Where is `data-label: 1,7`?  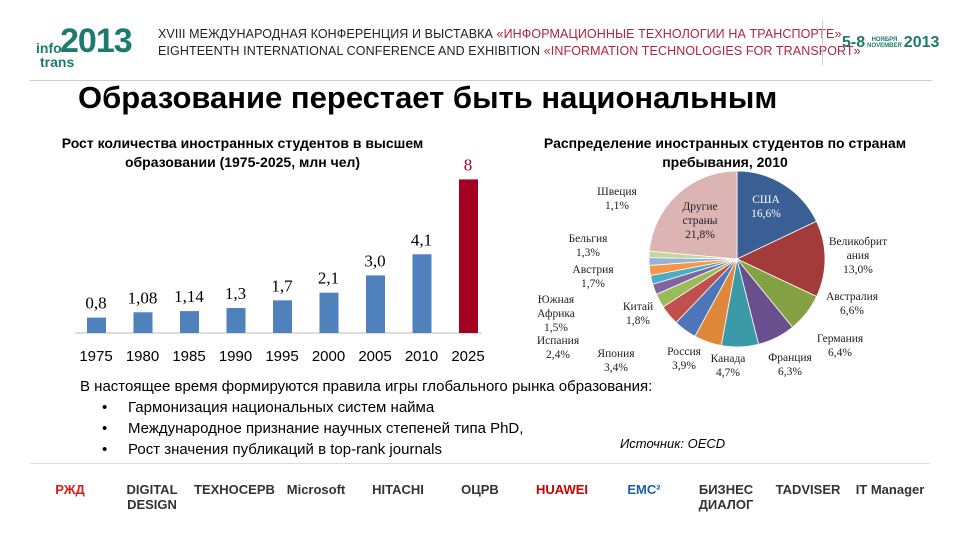
data-label: 1,7 is located at coordinates (282, 285).